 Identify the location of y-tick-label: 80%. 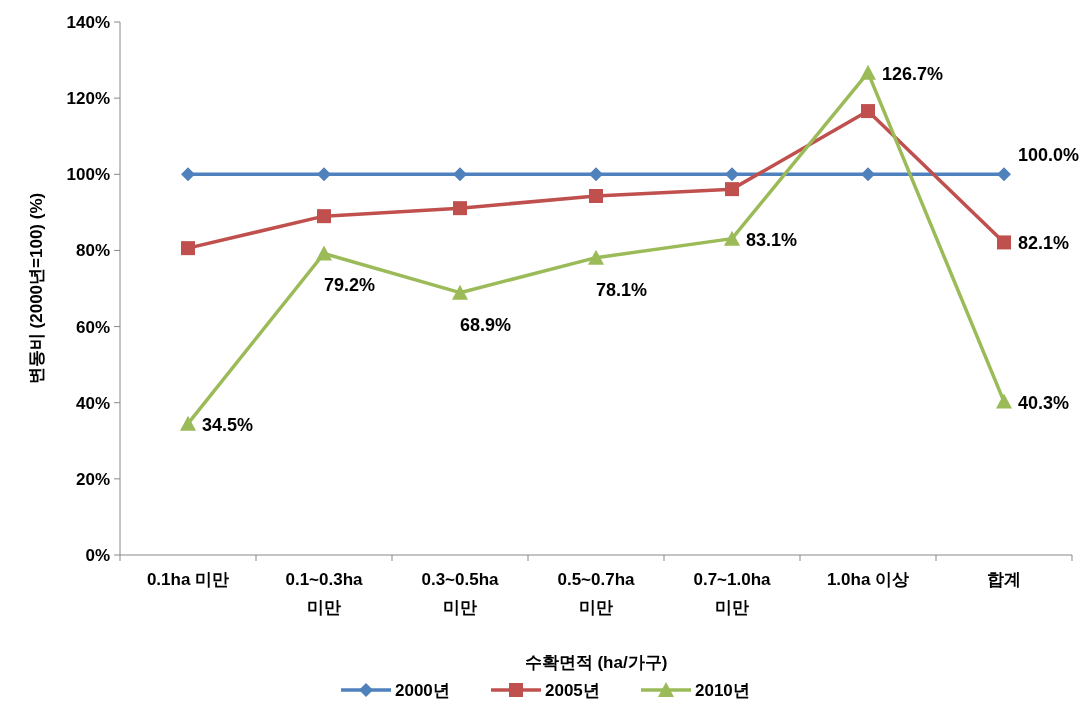
(92, 251).